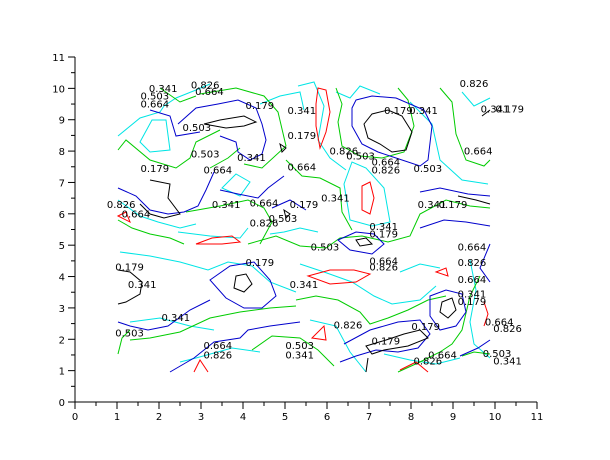  I want to click on x-ticks: 0 1 2 3 4 5 6 7 8 9 10 11, so click(308, 412).